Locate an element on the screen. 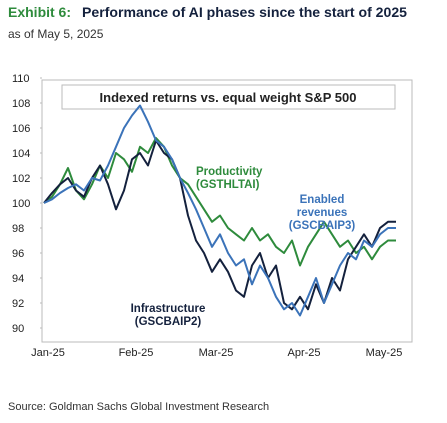 This screenshot has width=447, height=423. y-tick-label: 110 is located at coordinates (21, 79).